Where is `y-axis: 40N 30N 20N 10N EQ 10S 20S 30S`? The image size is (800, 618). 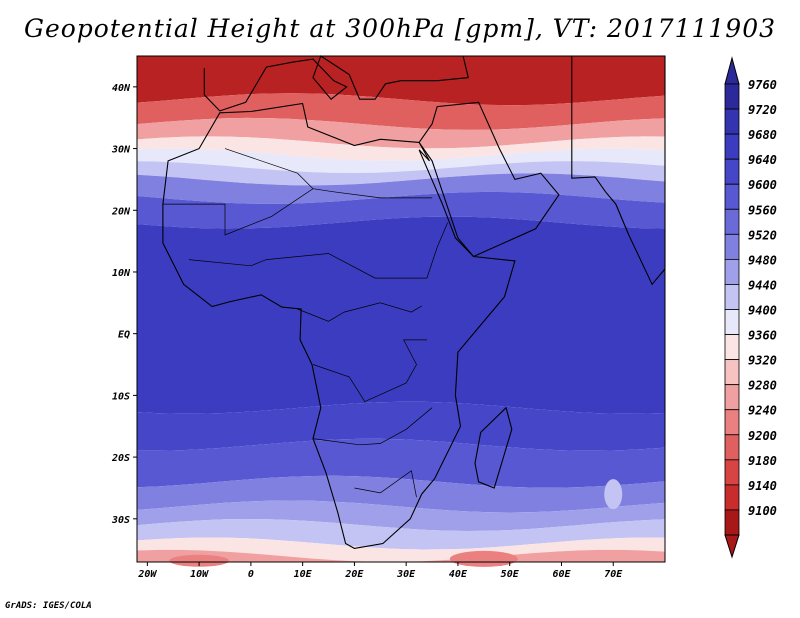
y-axis: 40N 30N 20N 10N EQ 10S 20S 30S is located at coordinates (124, 304).